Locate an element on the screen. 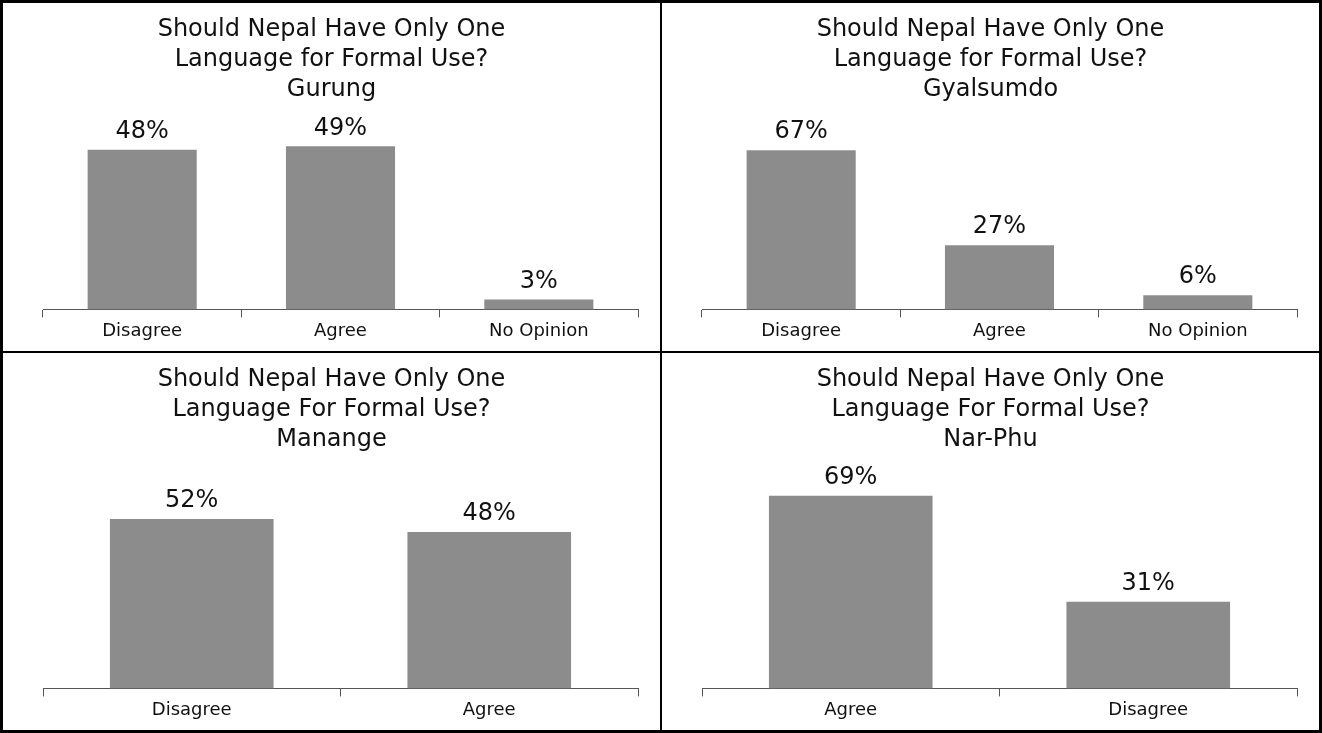 This screenshot has height=733, width=1322. data-label: 67% is located at coordinates (801, 130).